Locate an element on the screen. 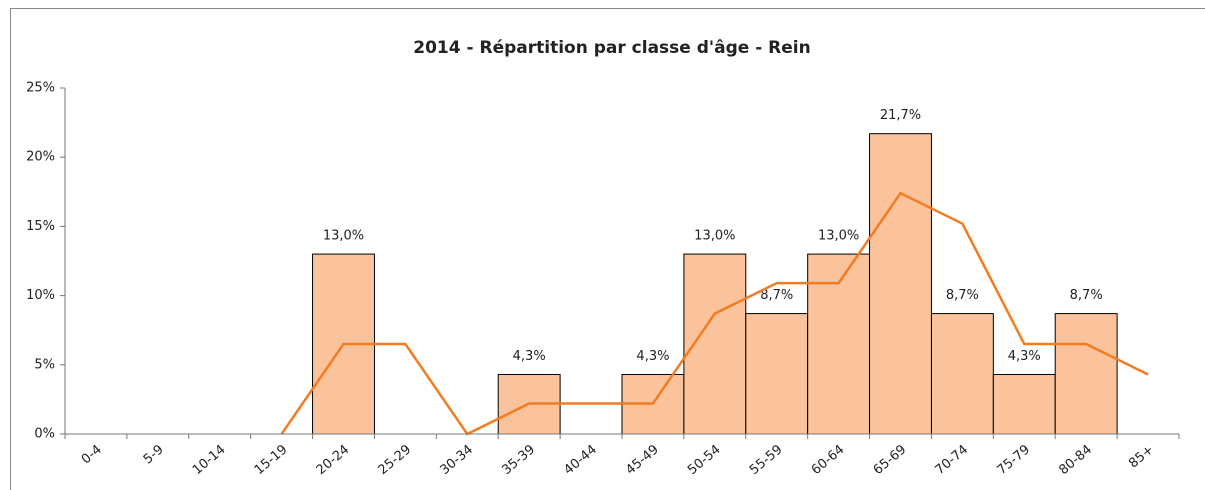  x-tick-label: 50-54 is located at coordinates (704, 460).